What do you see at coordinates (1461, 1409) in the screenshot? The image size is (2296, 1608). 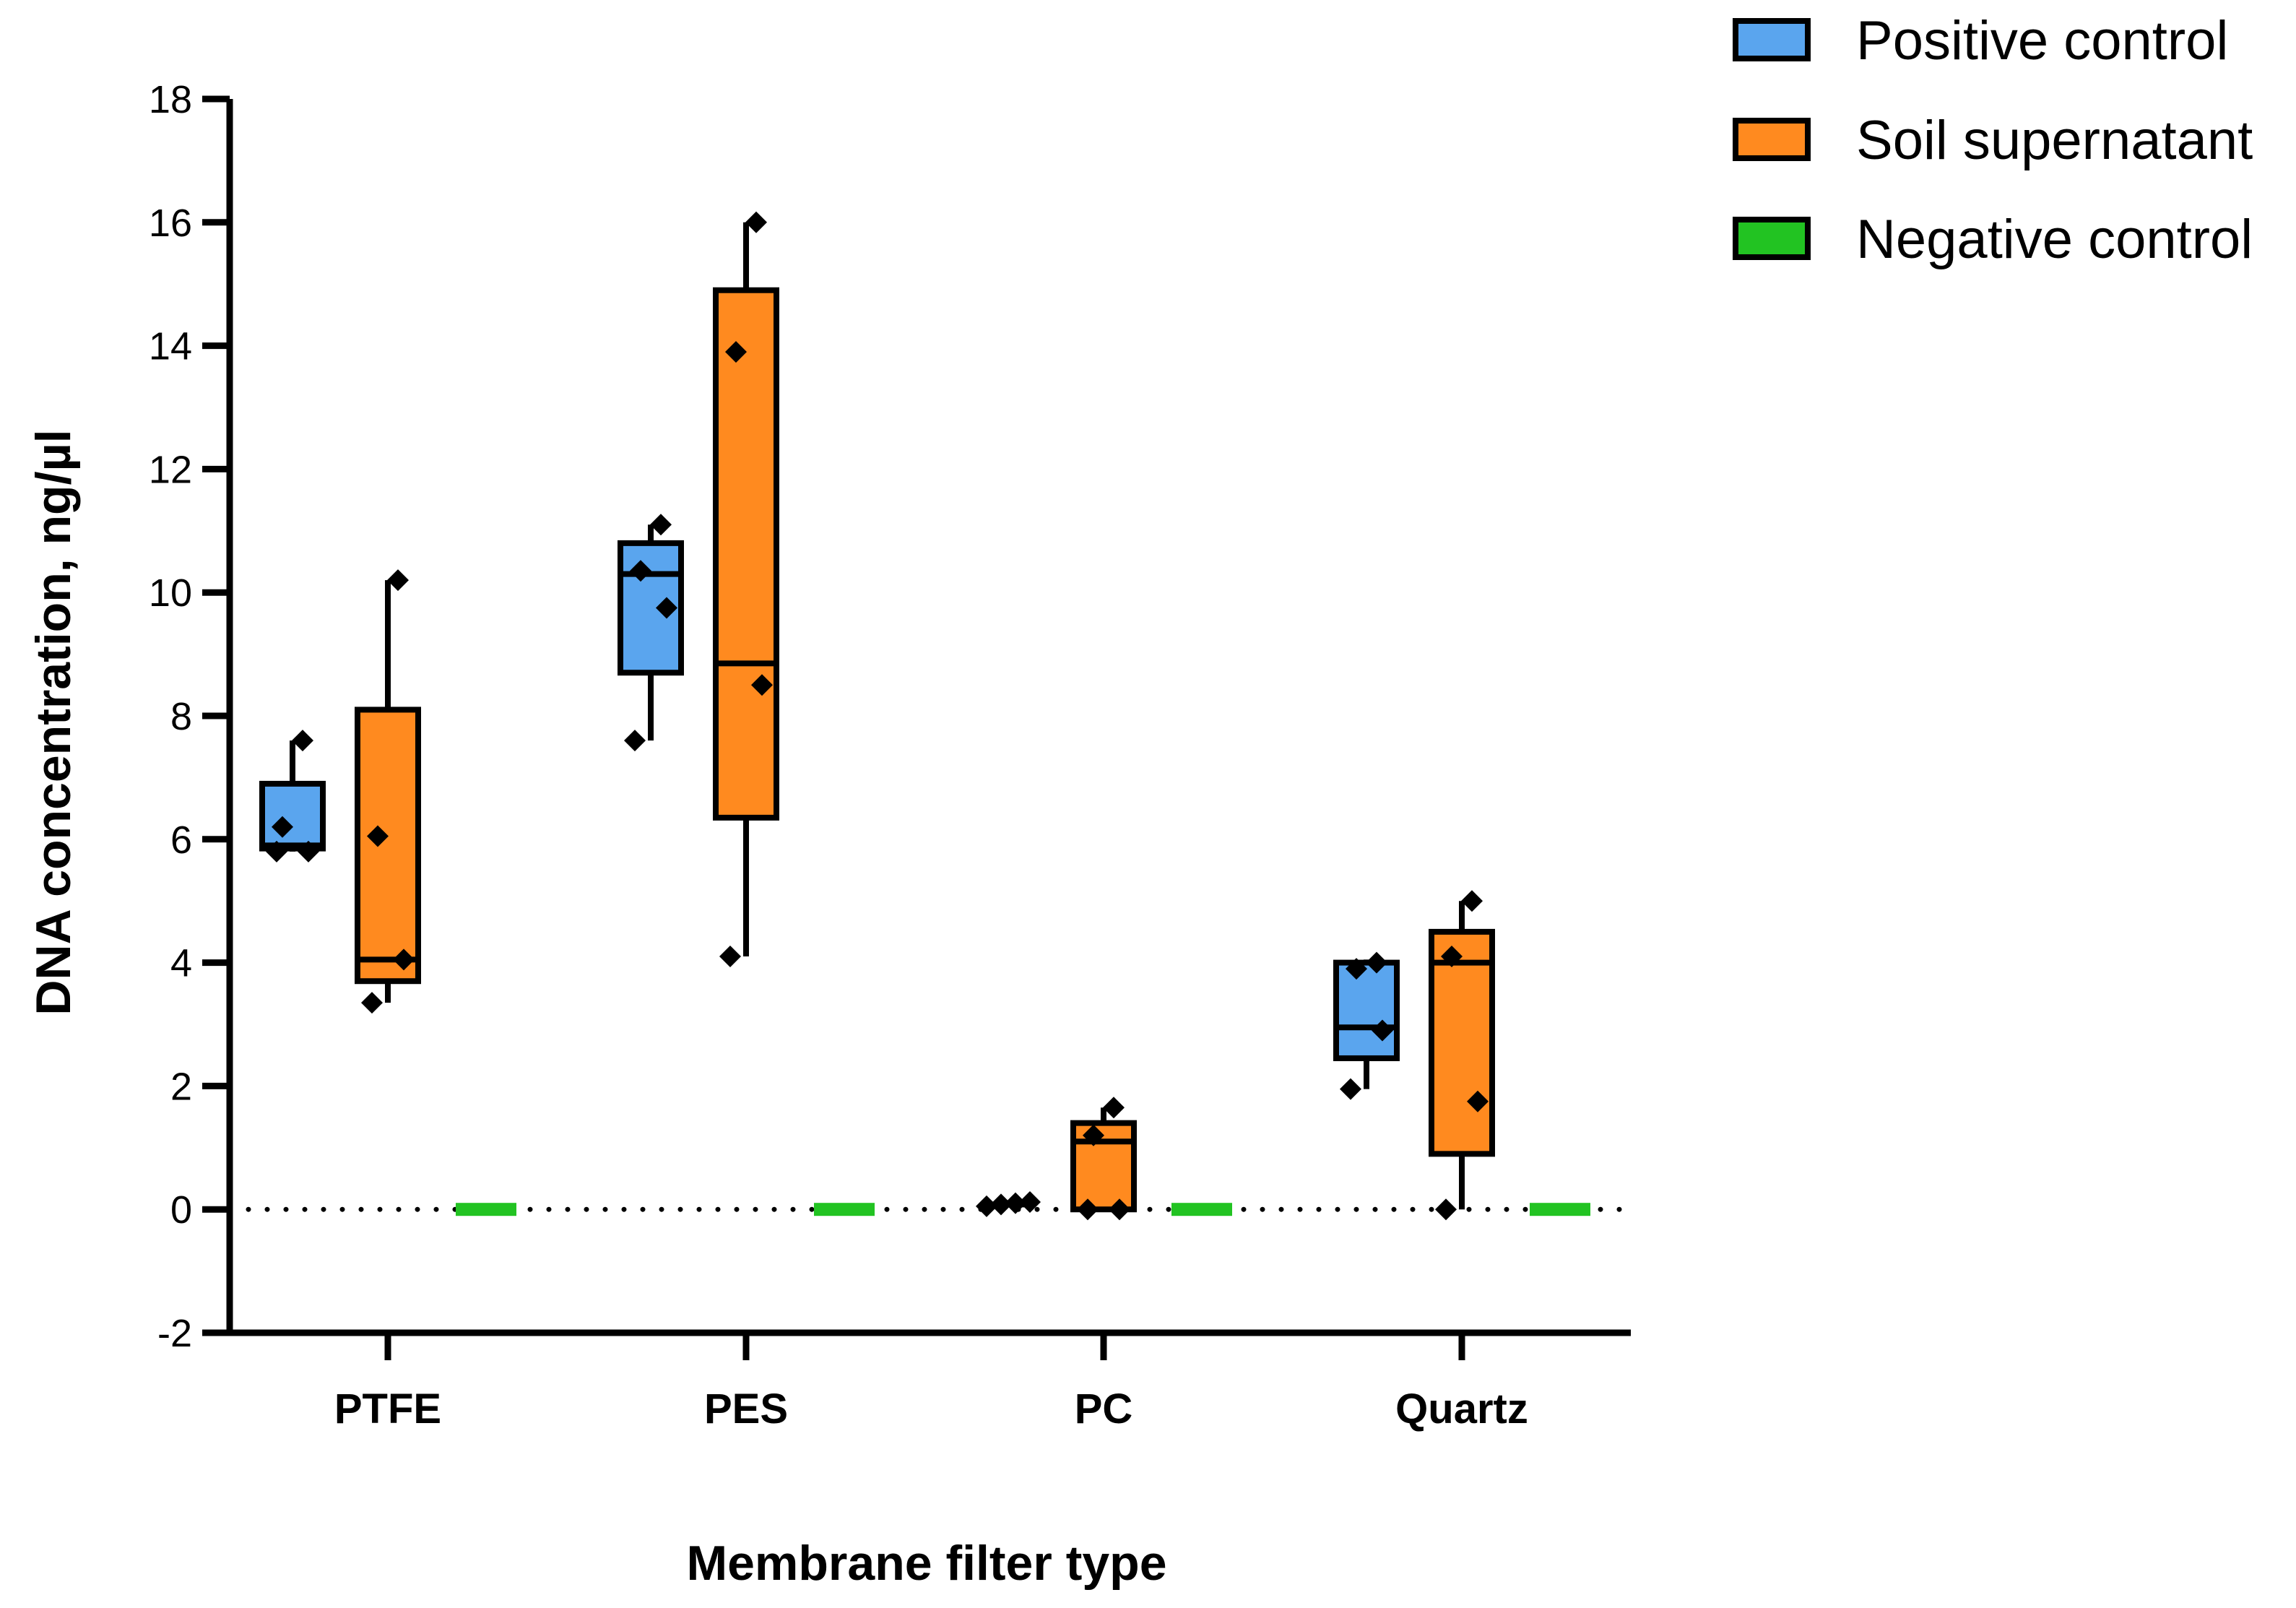 I see `x-tick-label: Quartz` at bounding box center [1461, 1409].